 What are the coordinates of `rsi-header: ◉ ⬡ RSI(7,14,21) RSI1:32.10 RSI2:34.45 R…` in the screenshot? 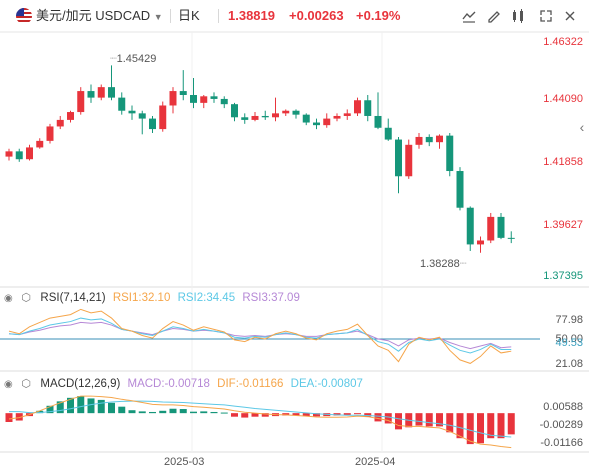 It's located at (152, 298).